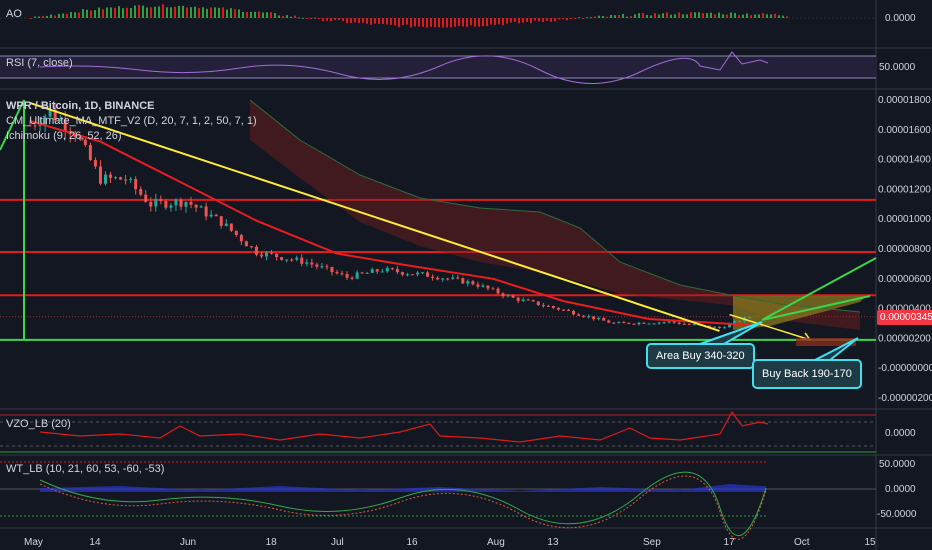  Describe the element at coordinates (900, 18) in the screenshot. I see `ao-axis-value: 0.0000` at that location.